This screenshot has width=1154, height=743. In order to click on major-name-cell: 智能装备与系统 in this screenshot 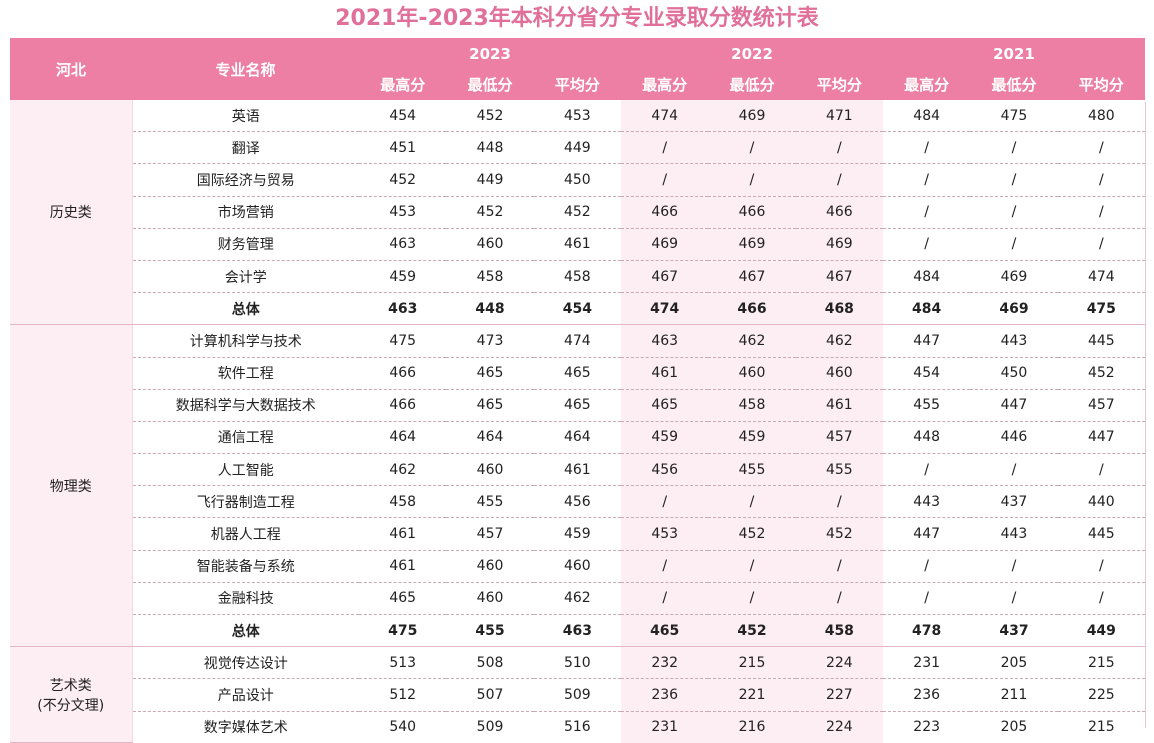, I will do `click(246, 566)`.